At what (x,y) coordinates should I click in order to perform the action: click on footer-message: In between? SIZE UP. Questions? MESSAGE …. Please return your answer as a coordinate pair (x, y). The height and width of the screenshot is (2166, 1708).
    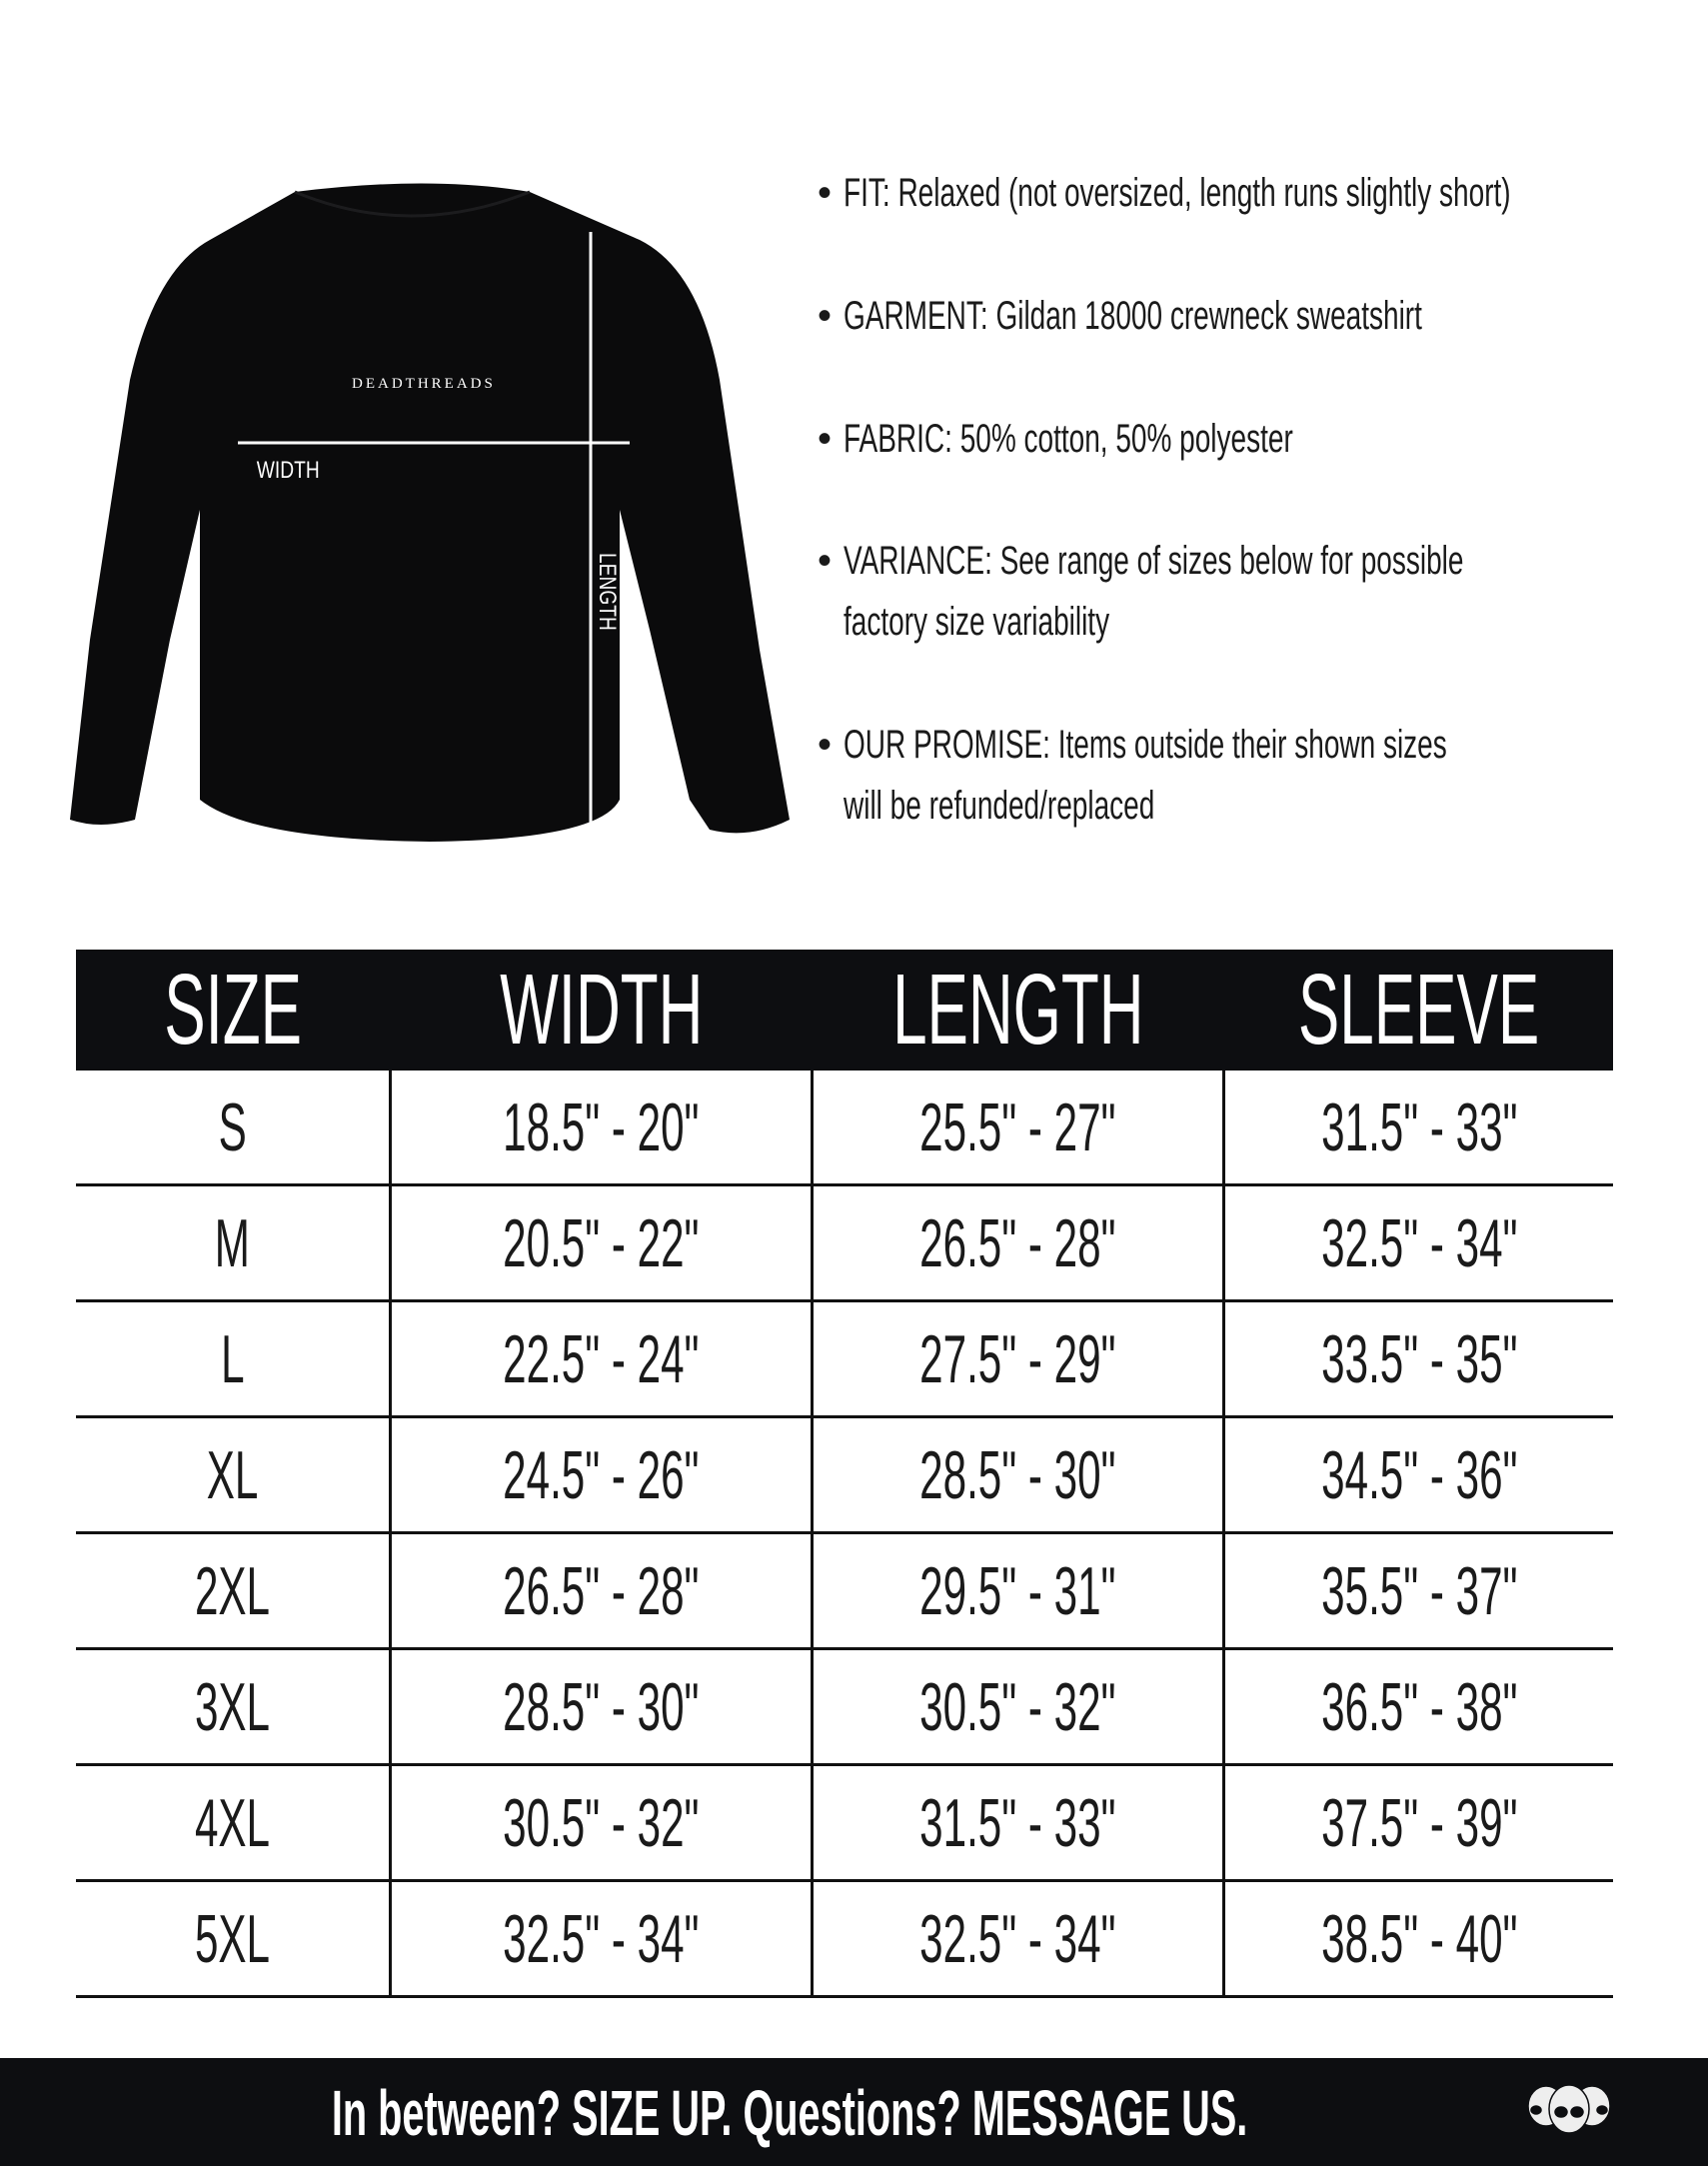
    Looking at the image, I should click on (790, 2113).